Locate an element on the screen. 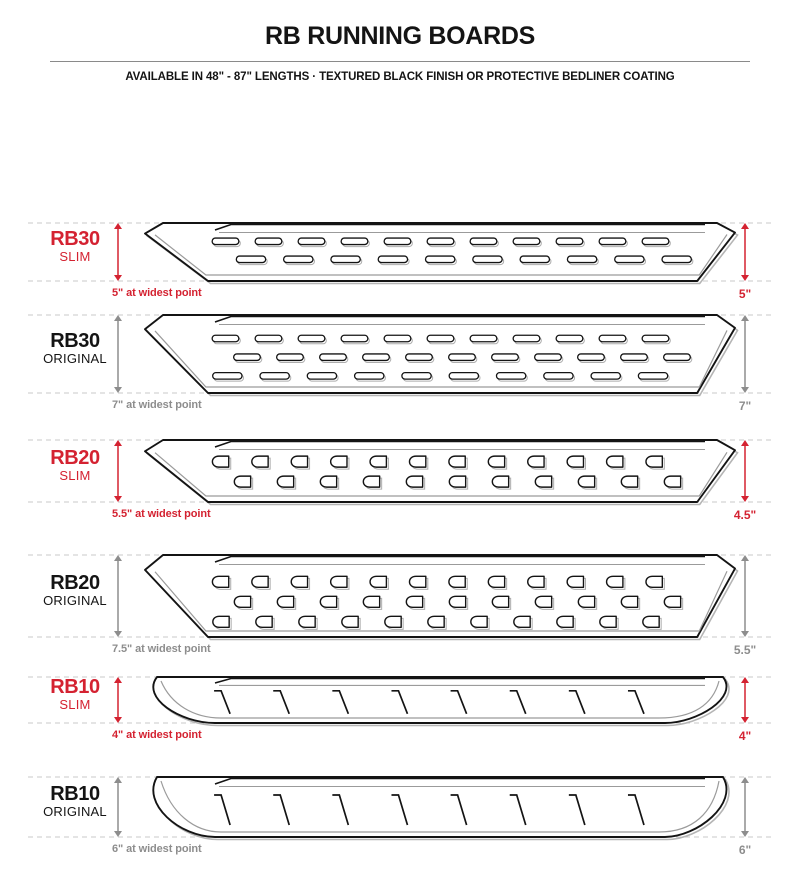  page-title: RB RUNNING BOARDS is located at coordinates (400, 36).